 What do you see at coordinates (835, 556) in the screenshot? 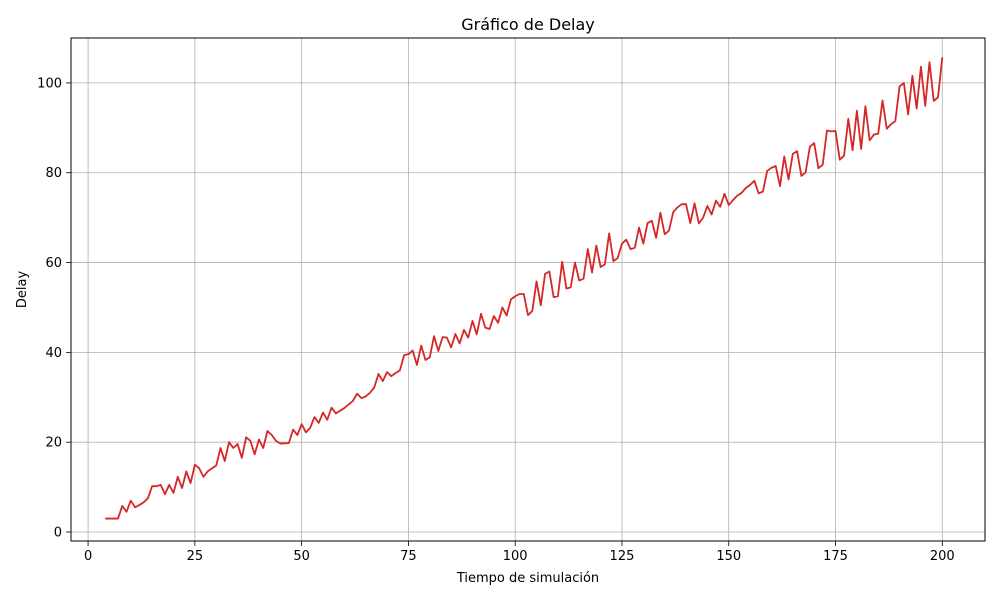
I see `x-tick-label: 175` at bounding box center [835, 556].